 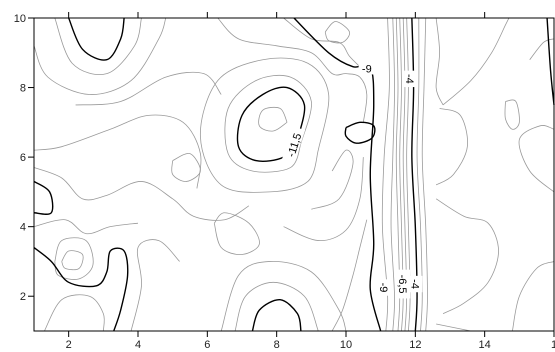 I want to click on x-tick-label: 14, so click(x=485, y=345).